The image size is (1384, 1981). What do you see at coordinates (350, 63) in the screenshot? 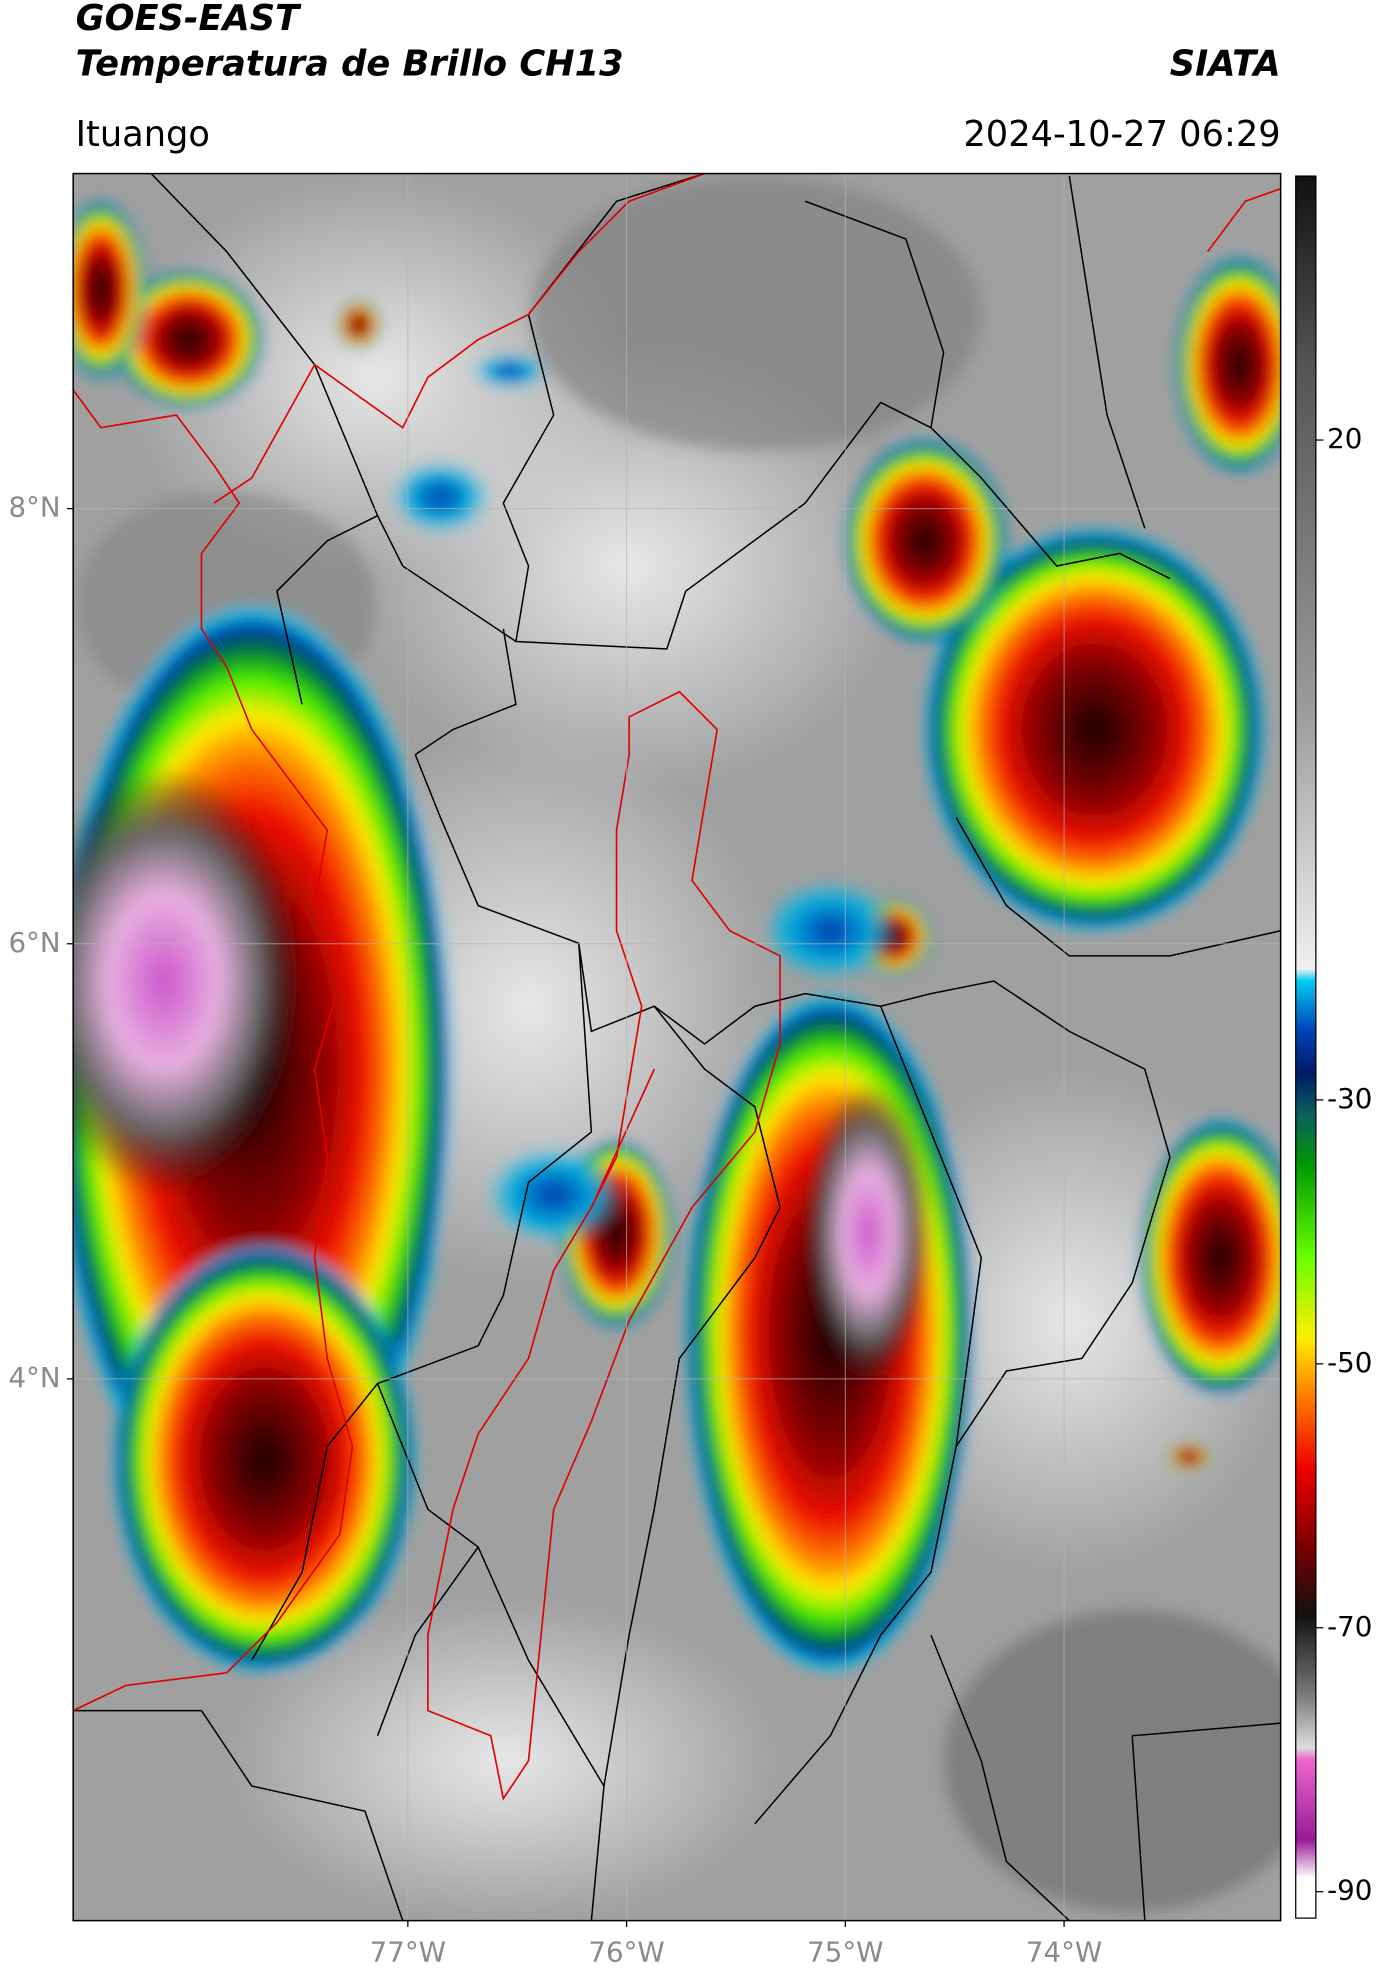
I see `subtitle: Temperatura de Brillo CH13` at bounding box center [350, 63].